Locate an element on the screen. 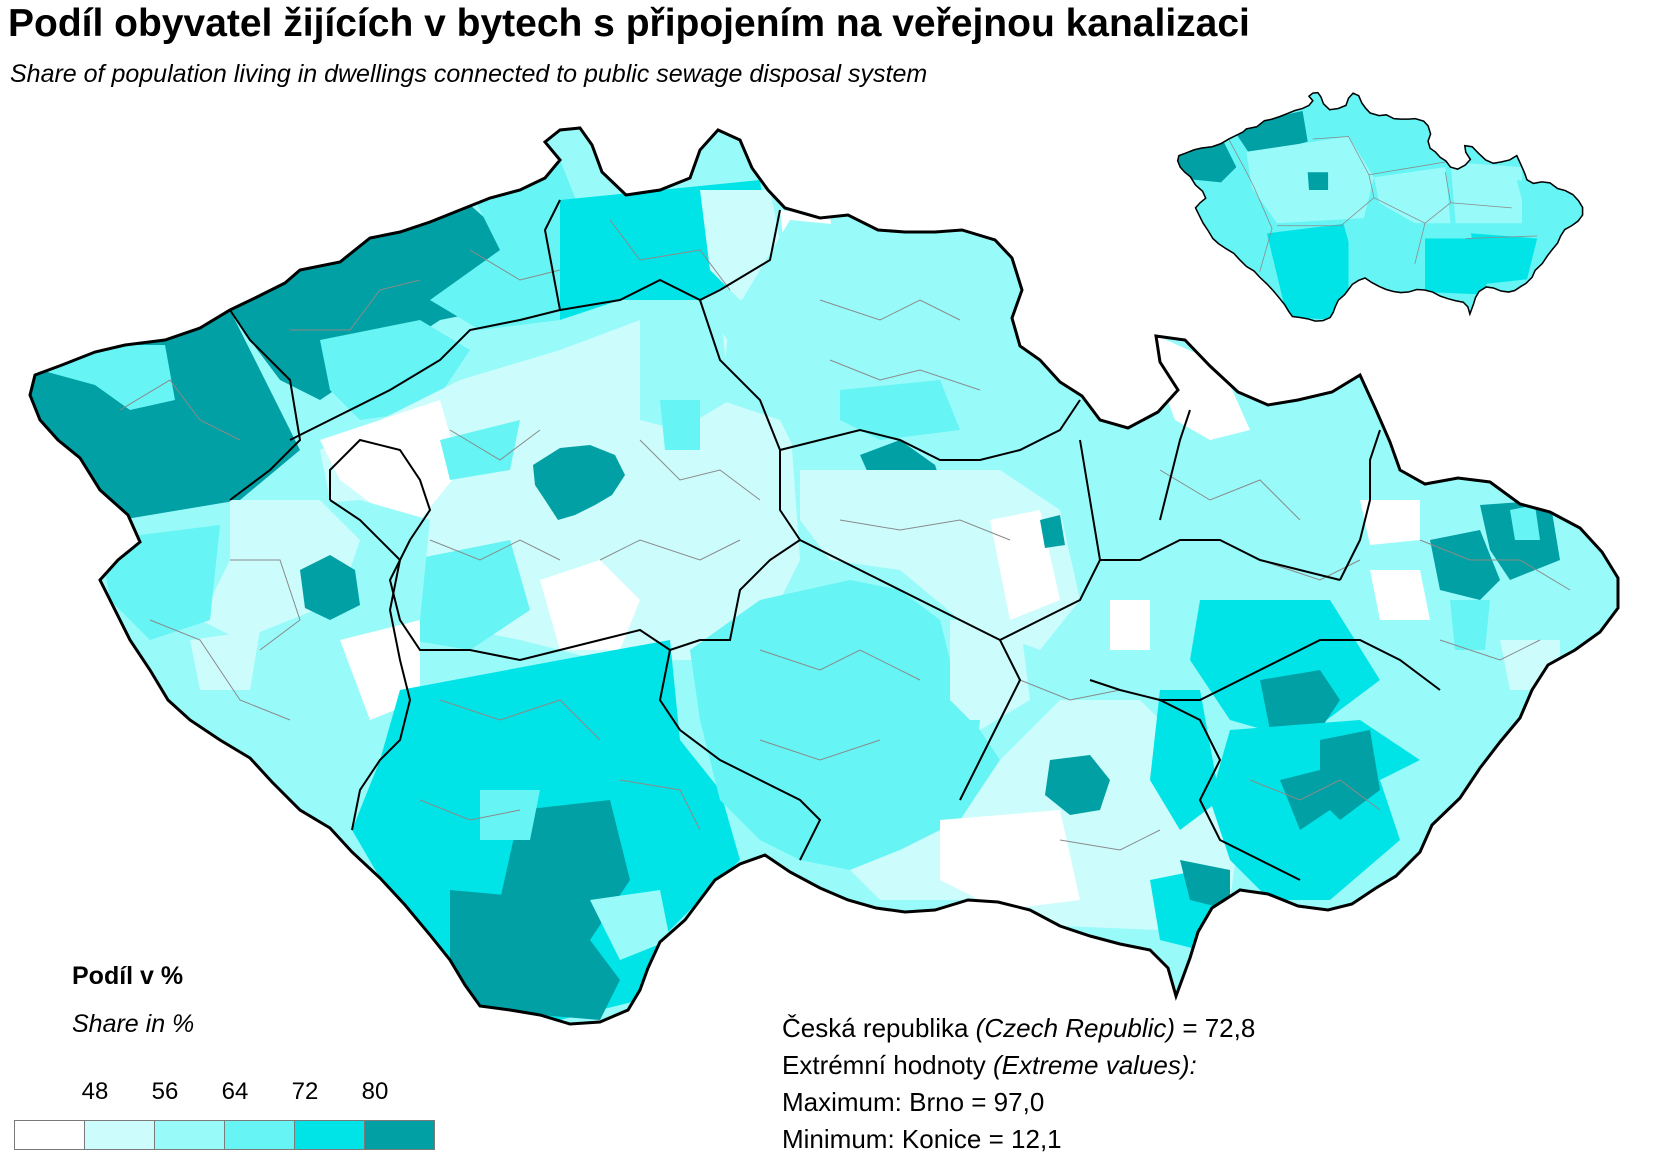 This screenshot has height=1162, width=1654. country-value: = 72,8 is located at coordinates (1219, 1028).